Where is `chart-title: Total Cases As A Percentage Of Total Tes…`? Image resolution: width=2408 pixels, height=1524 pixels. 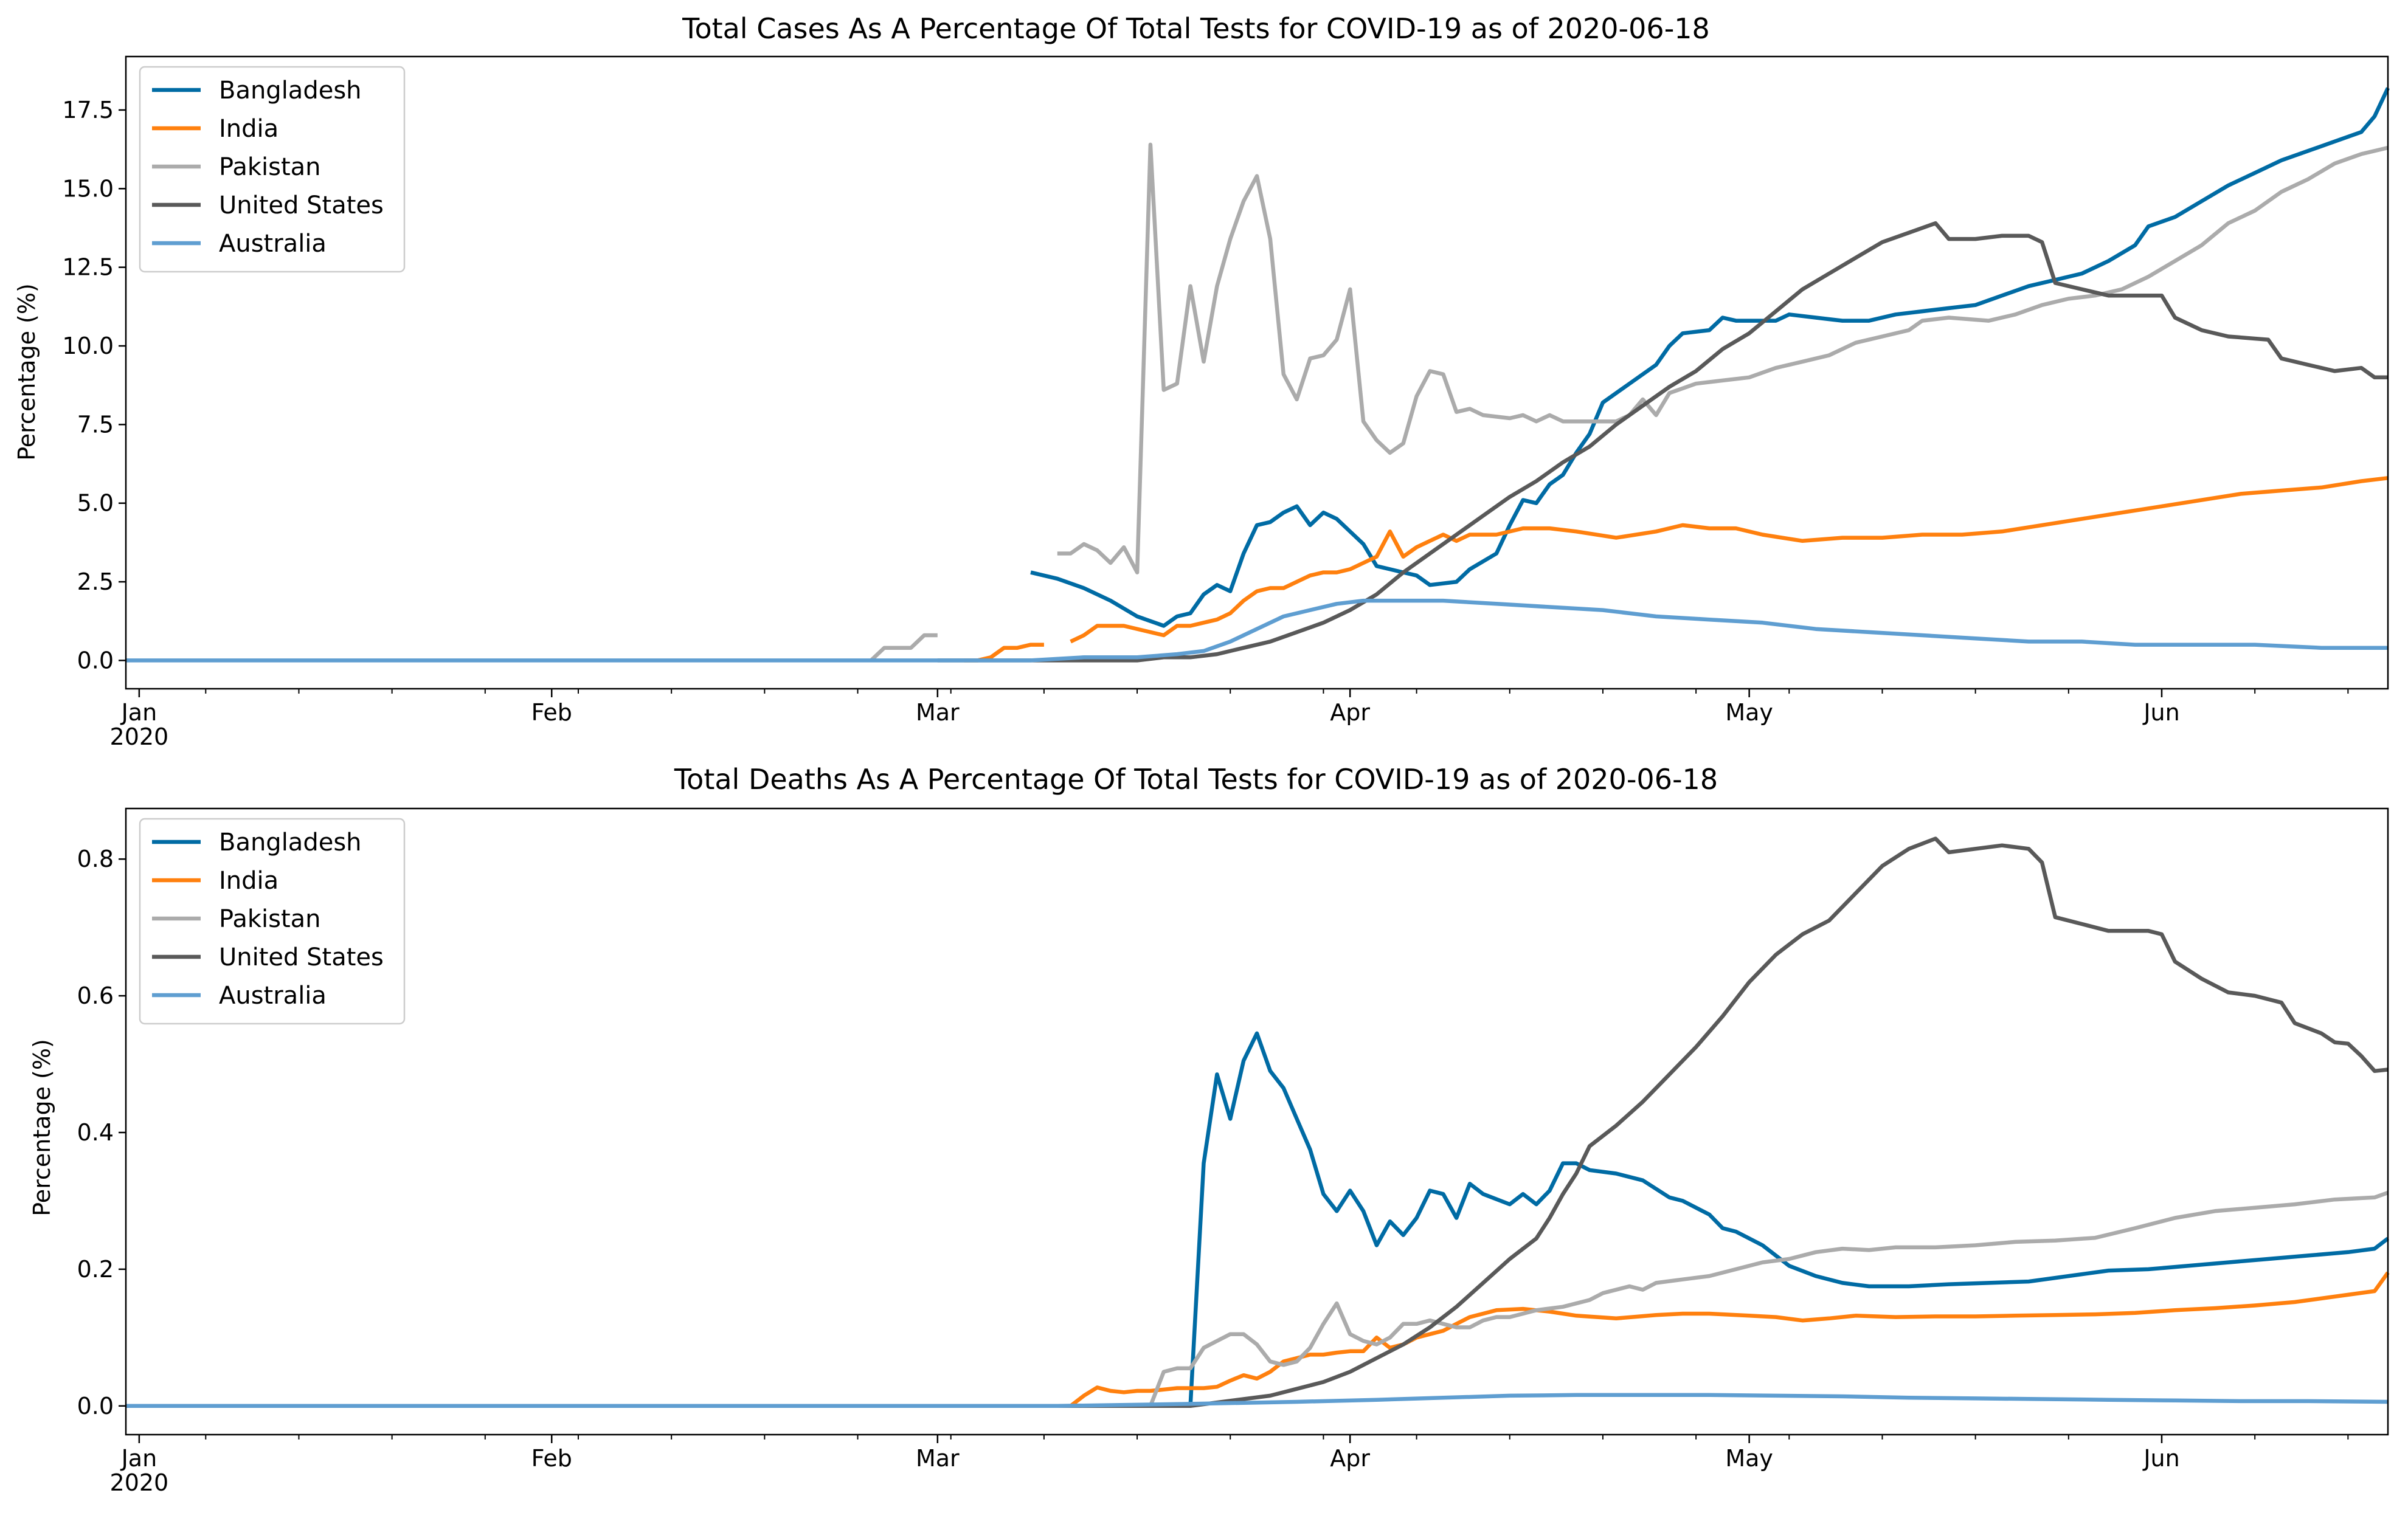 chart-title: Total Cases As A Percentage Of Total Tes… is located at coordinates (1196, 28).